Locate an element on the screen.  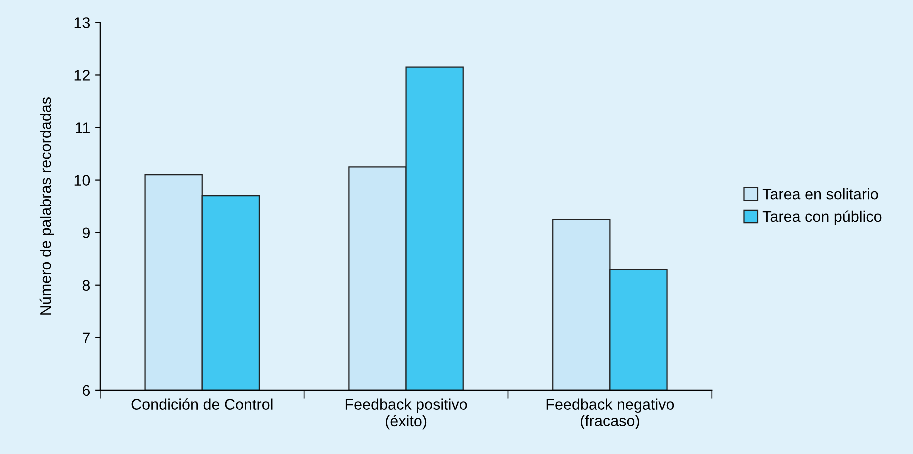
y-tick-label: 13 is located at coordinates (82, 23).